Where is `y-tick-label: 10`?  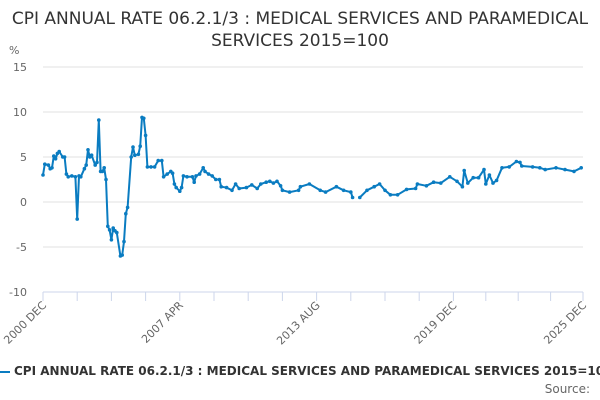
y-tick-label: 10 is located at coordinates (20, 112).